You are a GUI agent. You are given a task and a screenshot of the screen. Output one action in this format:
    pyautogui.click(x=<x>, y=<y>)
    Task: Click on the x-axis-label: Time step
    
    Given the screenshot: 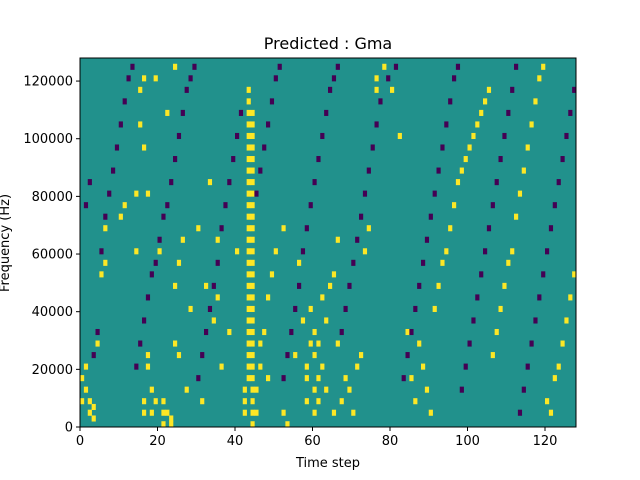 What is the action you would take?
    pyautogui.click(x=327, y=463)
    